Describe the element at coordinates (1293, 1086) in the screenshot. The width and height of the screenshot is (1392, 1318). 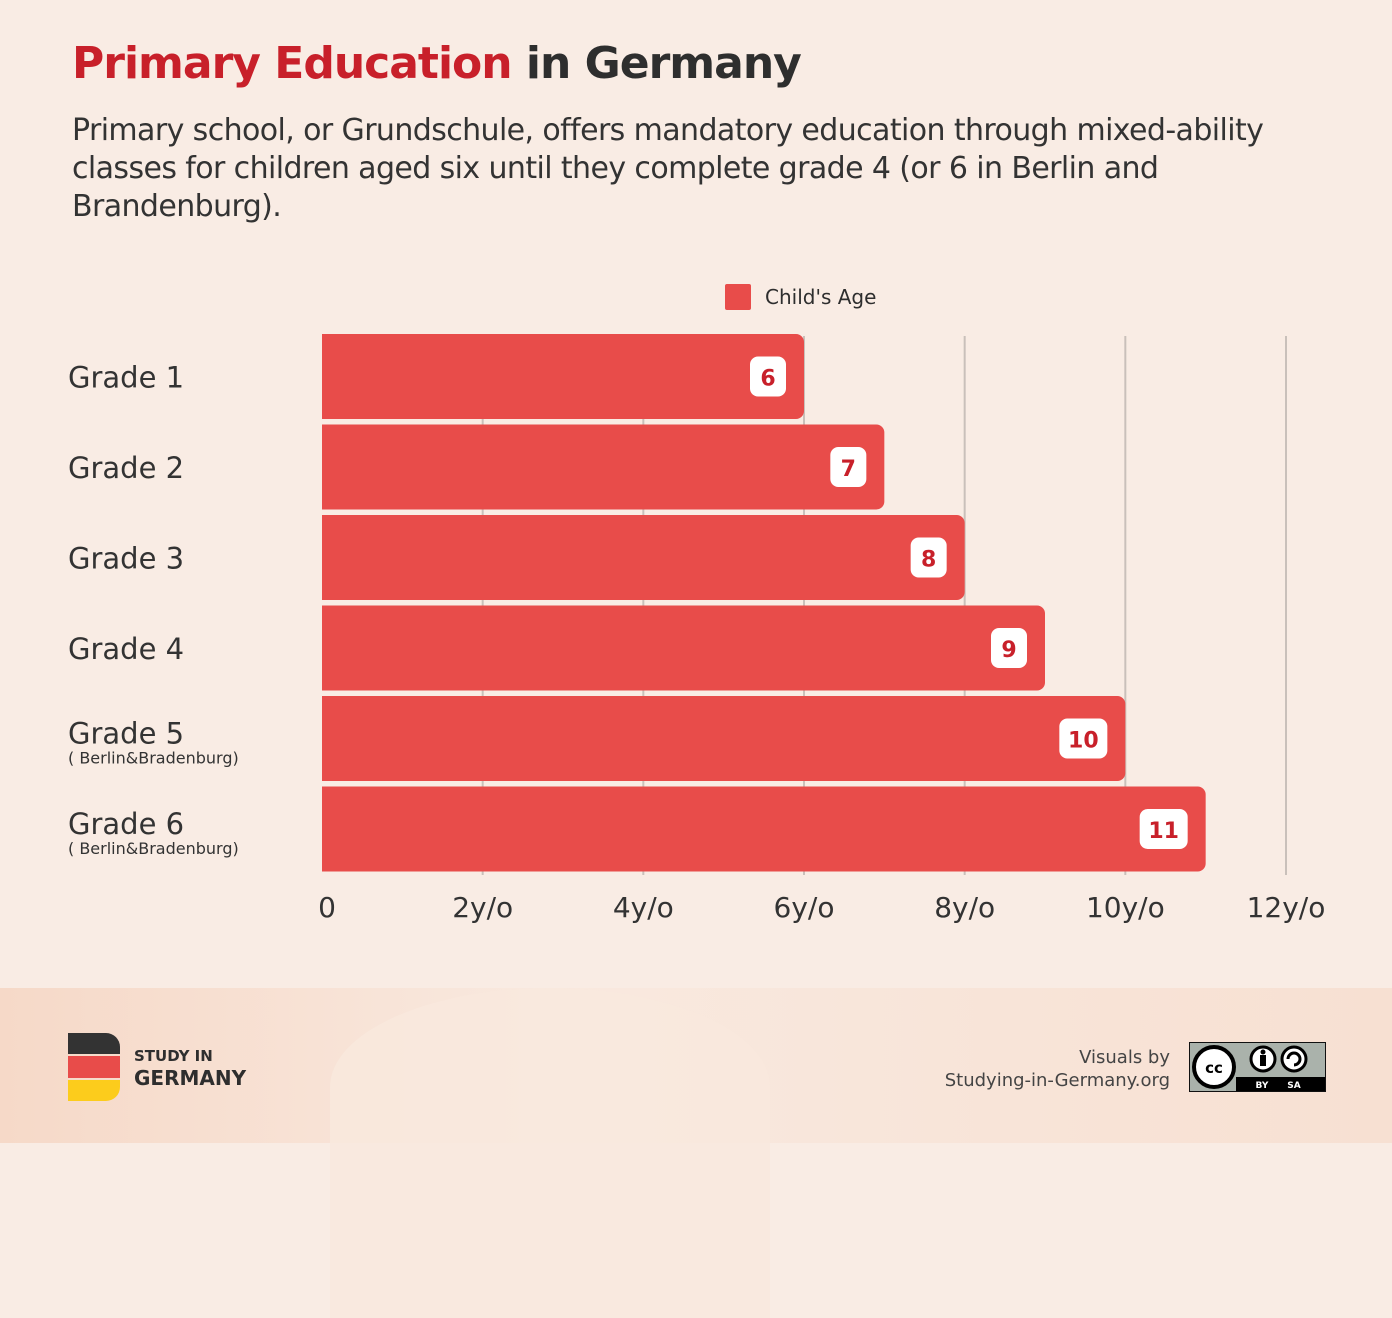
I see `svg-text: SA` at that location.